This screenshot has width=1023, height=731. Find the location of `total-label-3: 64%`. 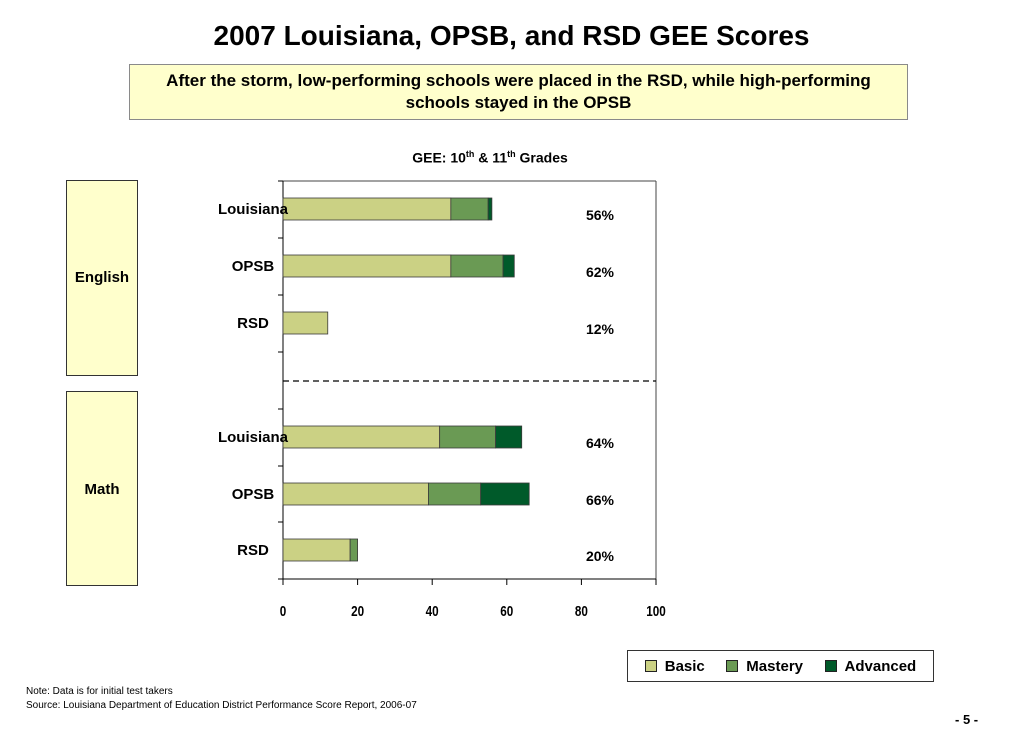

total-label-3: 64% is located at coordinates (600, 443).